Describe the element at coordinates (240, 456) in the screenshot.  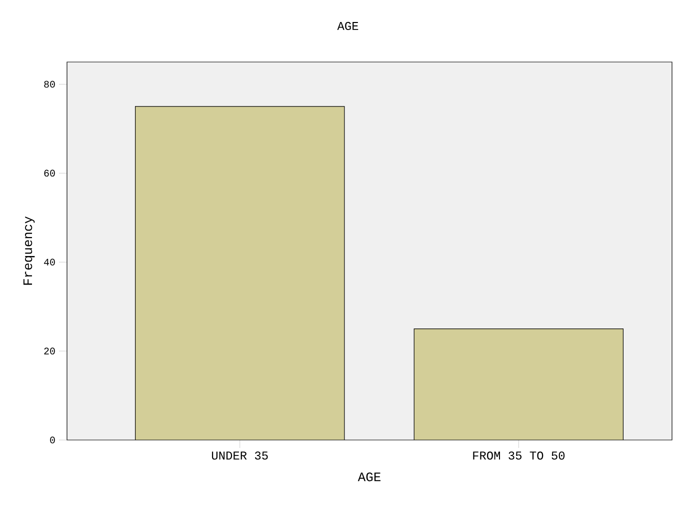
I see `x-tick-label: UNDER 35` at that location.